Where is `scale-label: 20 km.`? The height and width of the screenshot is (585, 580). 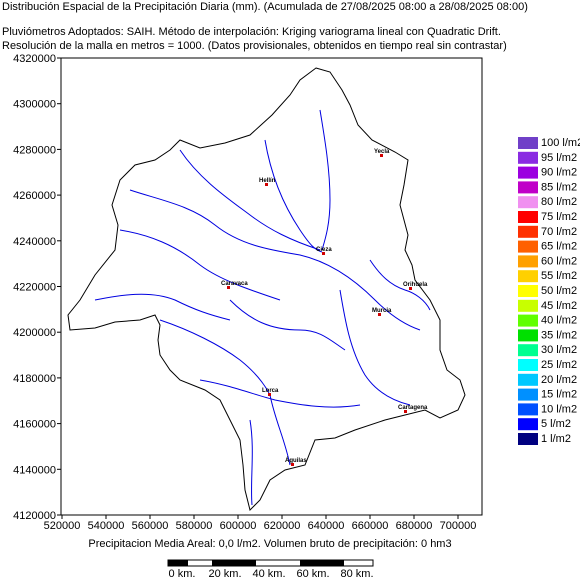
scale-label: 20 km. is located at coordinates (224, 574).